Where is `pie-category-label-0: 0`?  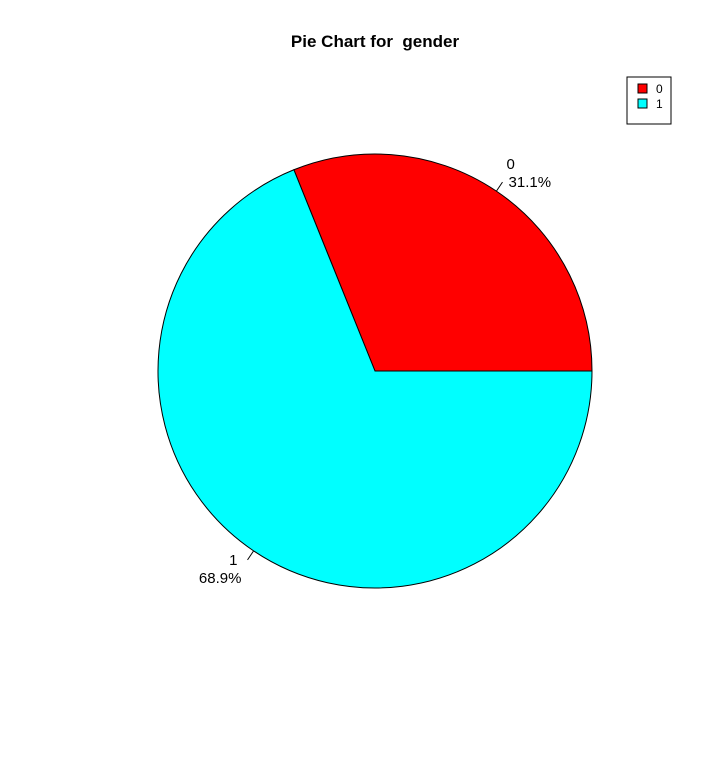 pie-category-label-0: 0 is located at coordinates (511, 164).